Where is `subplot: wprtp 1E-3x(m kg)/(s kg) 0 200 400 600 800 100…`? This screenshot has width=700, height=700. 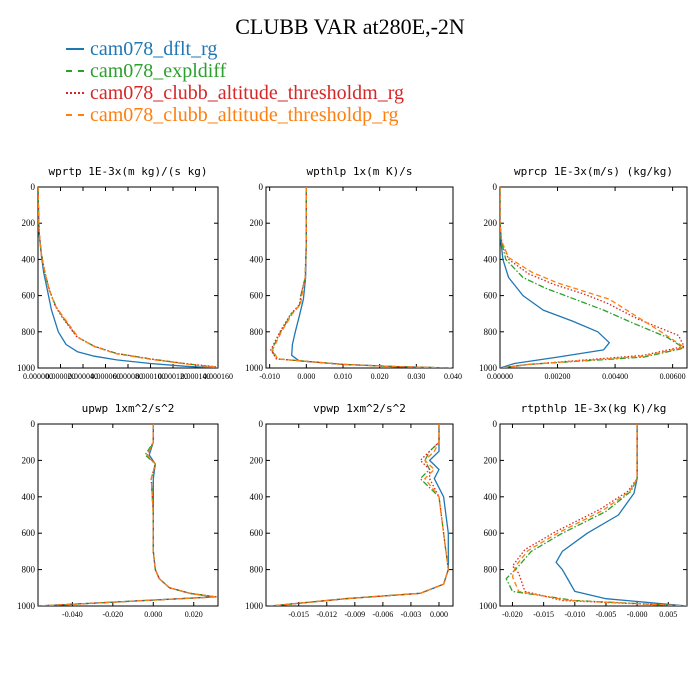 subplot: wprtp 1E-3x(m kg)/(s kg) 0 200 400 600 800 100… is located at coordinates (125, 273).